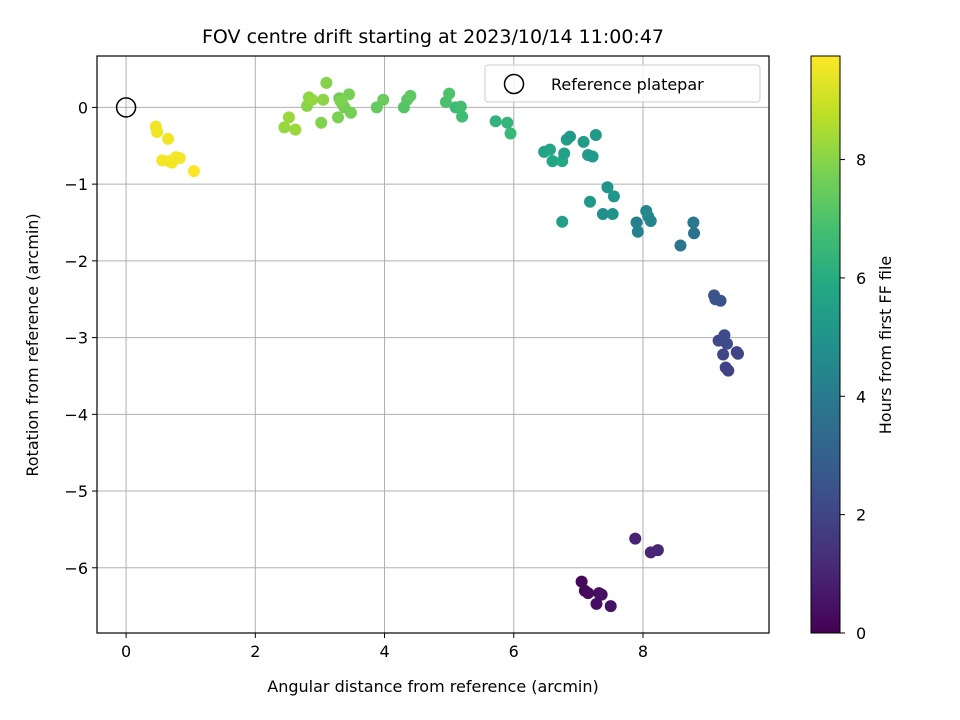 The width and height of the screenshot is (960, 720). I want to click on x-ticks: 0 2 4 6 8, so click(384, 647).